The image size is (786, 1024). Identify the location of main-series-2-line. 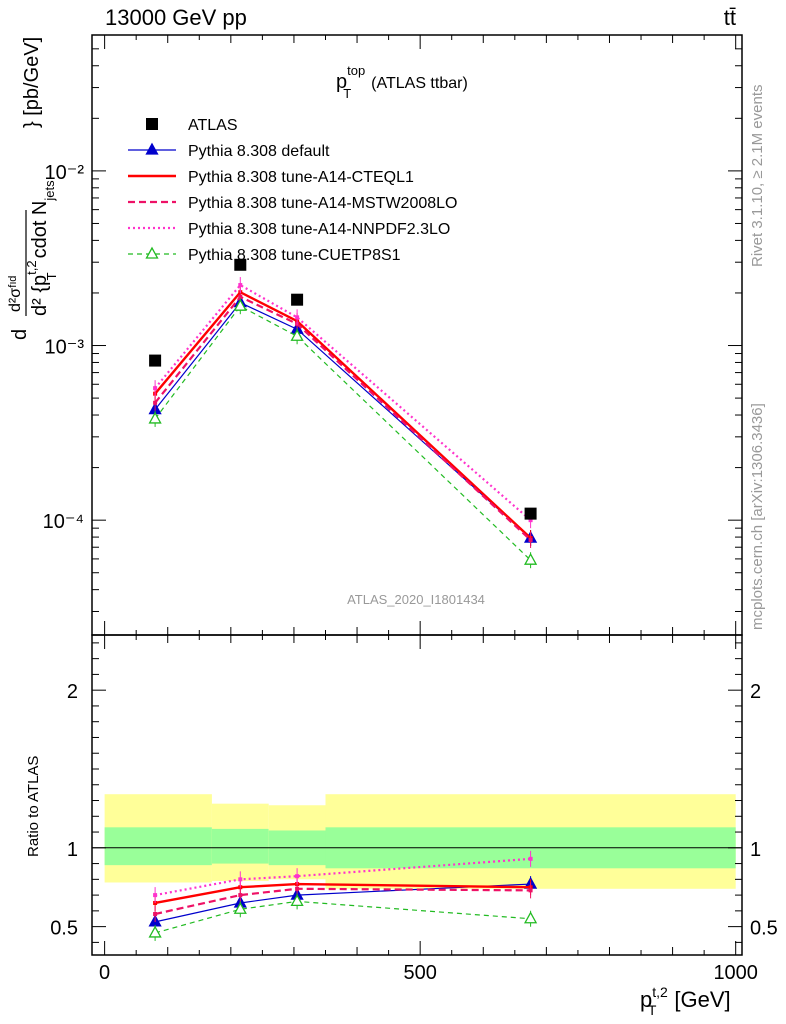
(343, 418).